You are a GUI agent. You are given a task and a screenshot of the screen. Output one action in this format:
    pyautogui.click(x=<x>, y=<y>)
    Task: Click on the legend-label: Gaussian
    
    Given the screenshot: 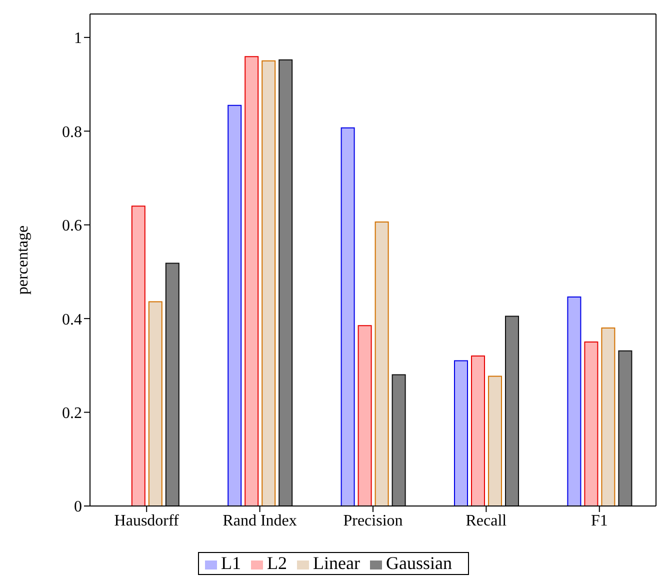 What is the action you would take?
    pyautogui.click(x=419, y=563)
    